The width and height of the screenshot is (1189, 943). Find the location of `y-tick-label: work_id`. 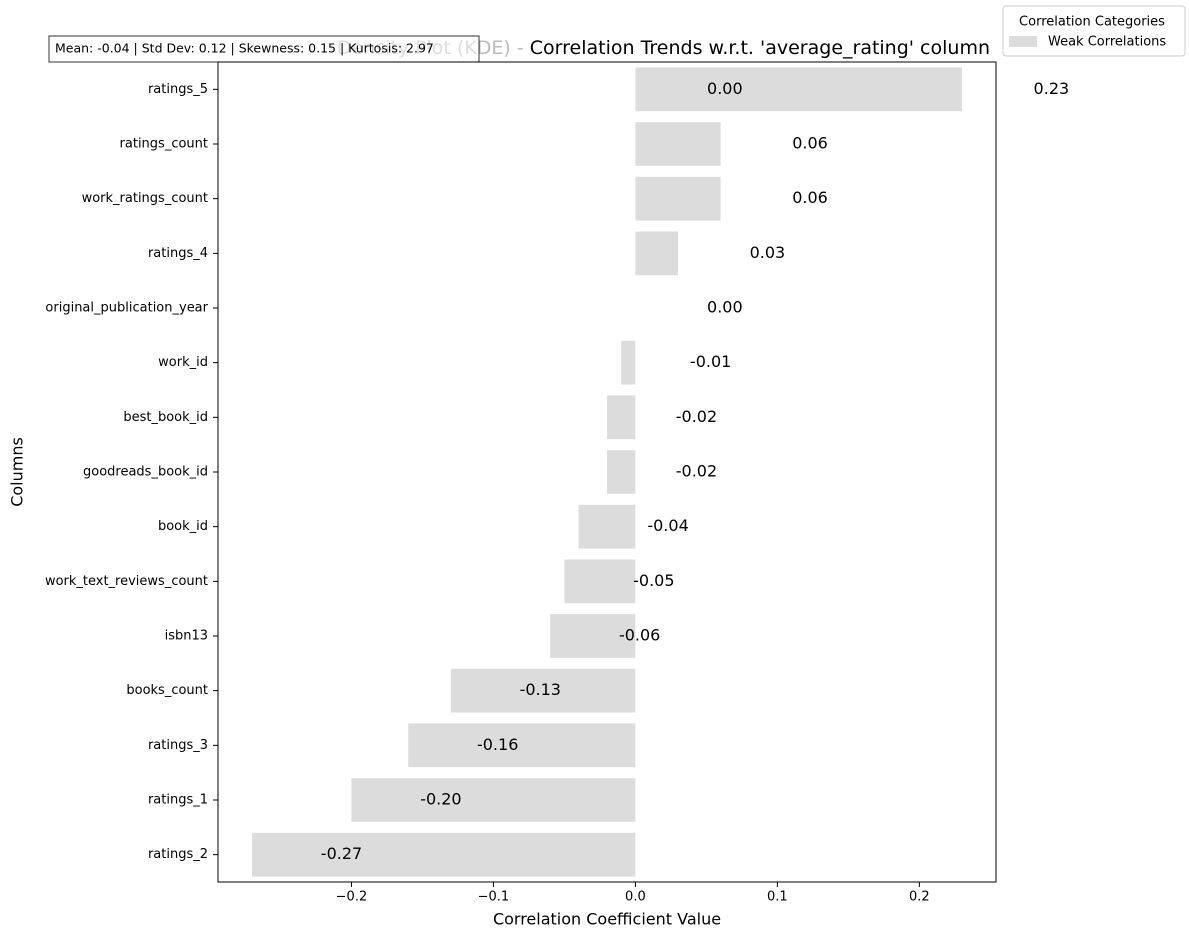

y-tick-label: work_id is located at coordinates (183, 362).